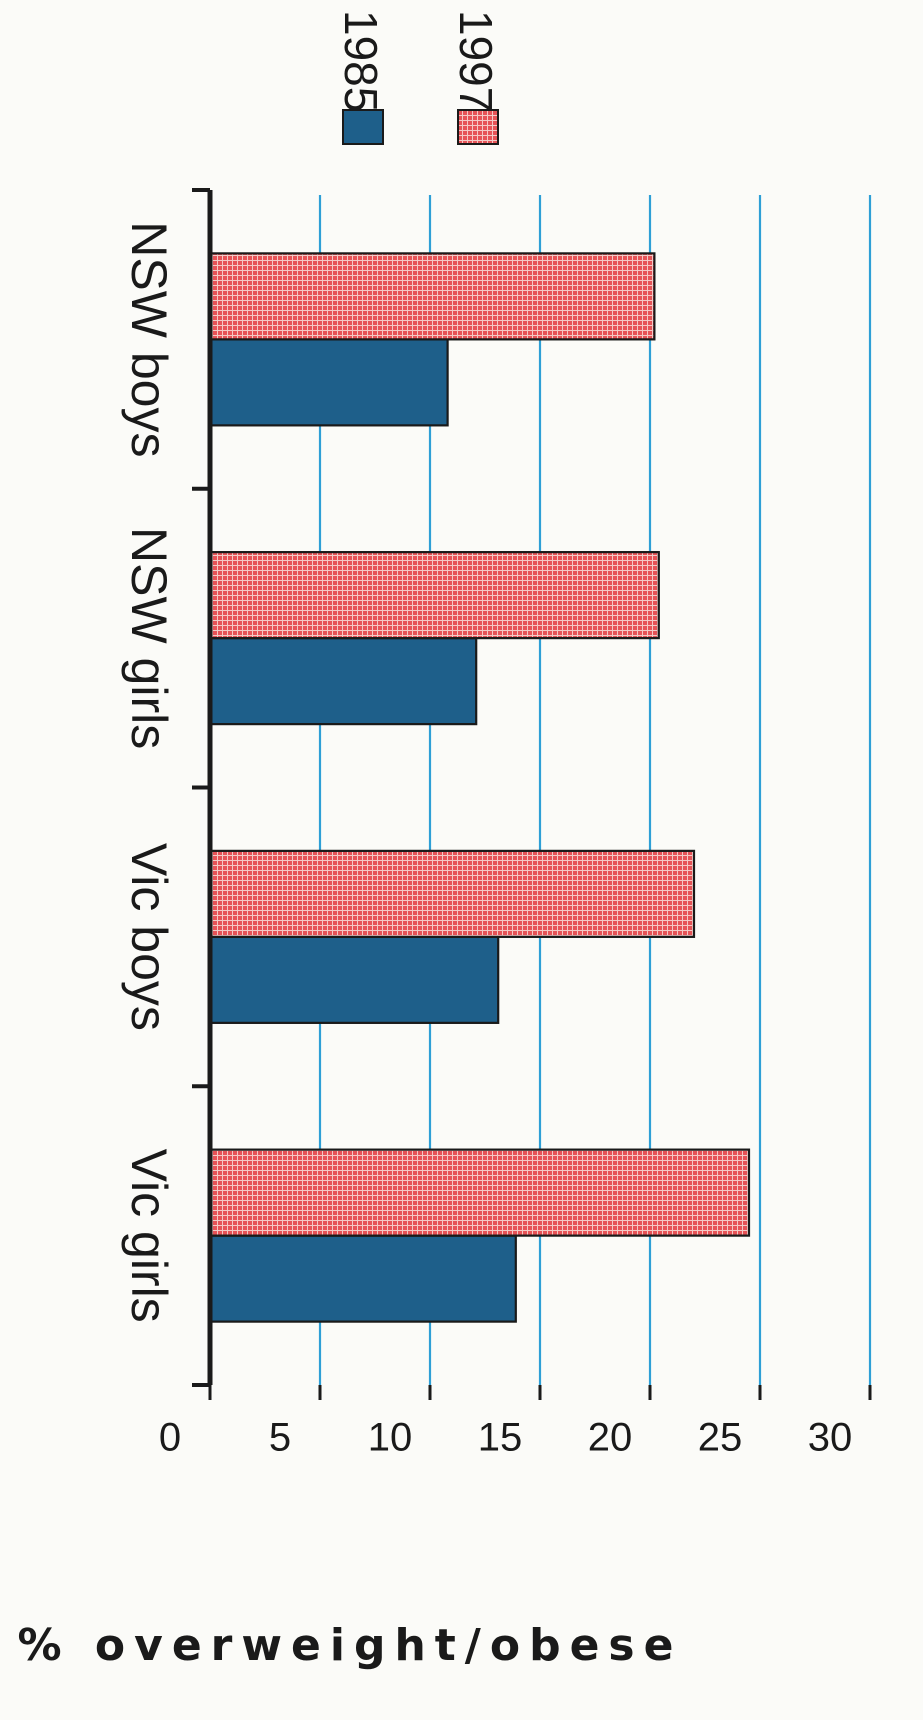  I want to click on y-tick-label: 20, so click(610, 1438).